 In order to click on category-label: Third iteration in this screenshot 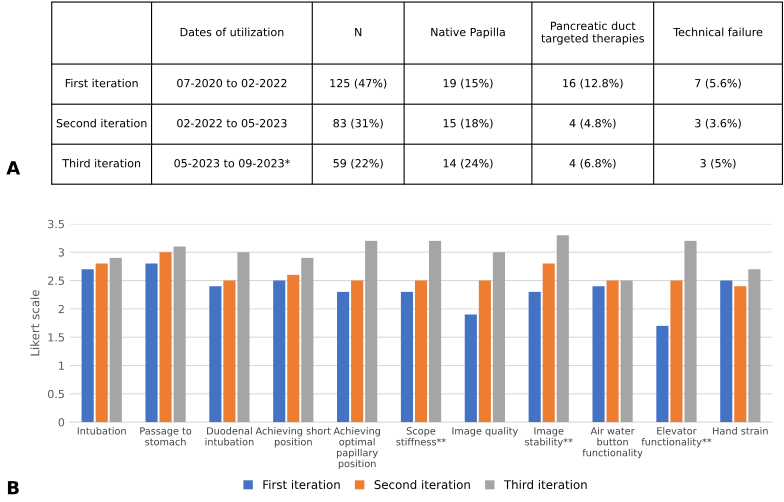, I will do `click(101, 163)`.